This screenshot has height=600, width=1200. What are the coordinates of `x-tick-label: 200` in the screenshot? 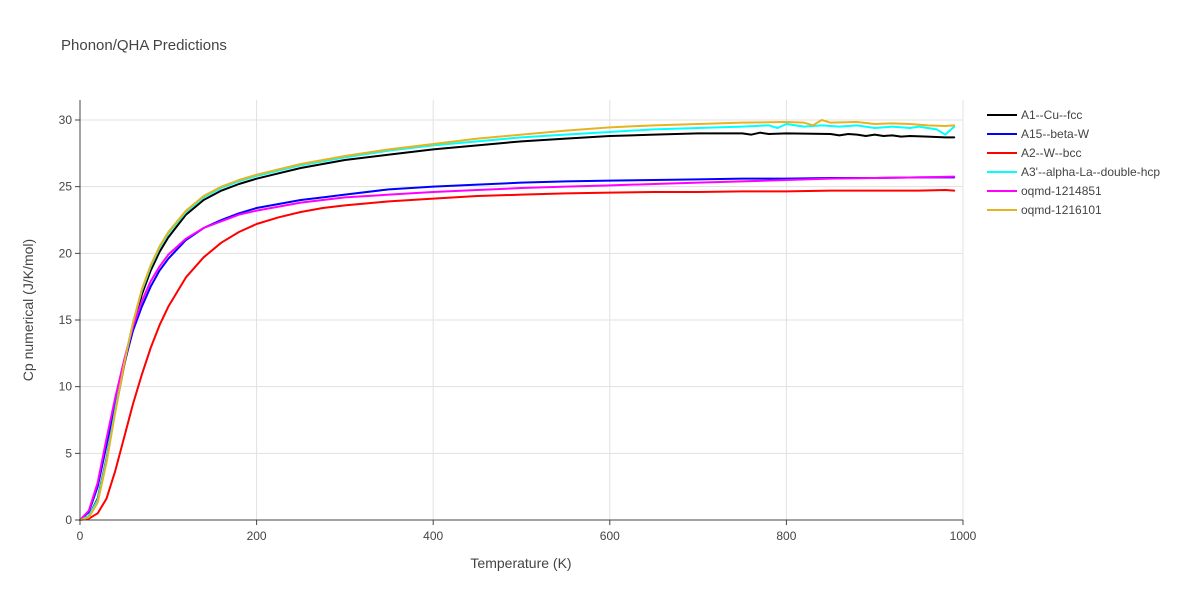 It's located at (257, 536).